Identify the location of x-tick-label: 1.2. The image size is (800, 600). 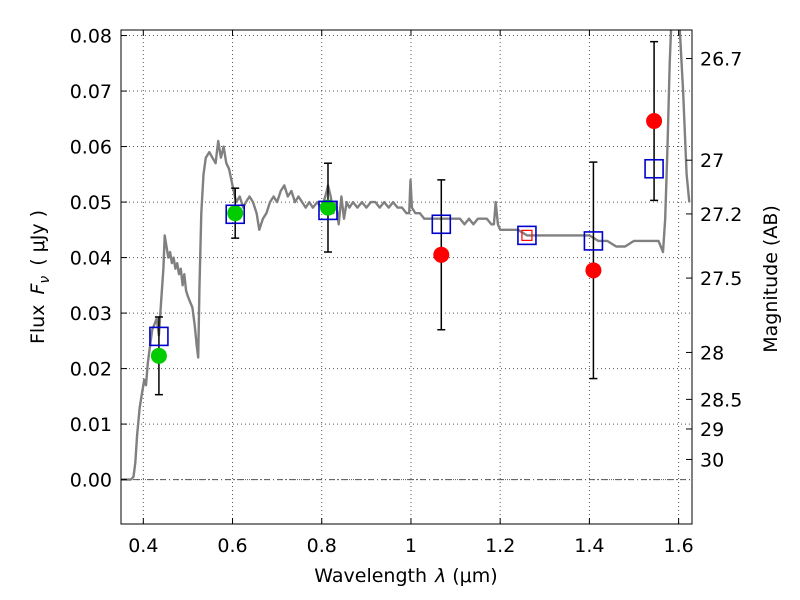
(500, 546).